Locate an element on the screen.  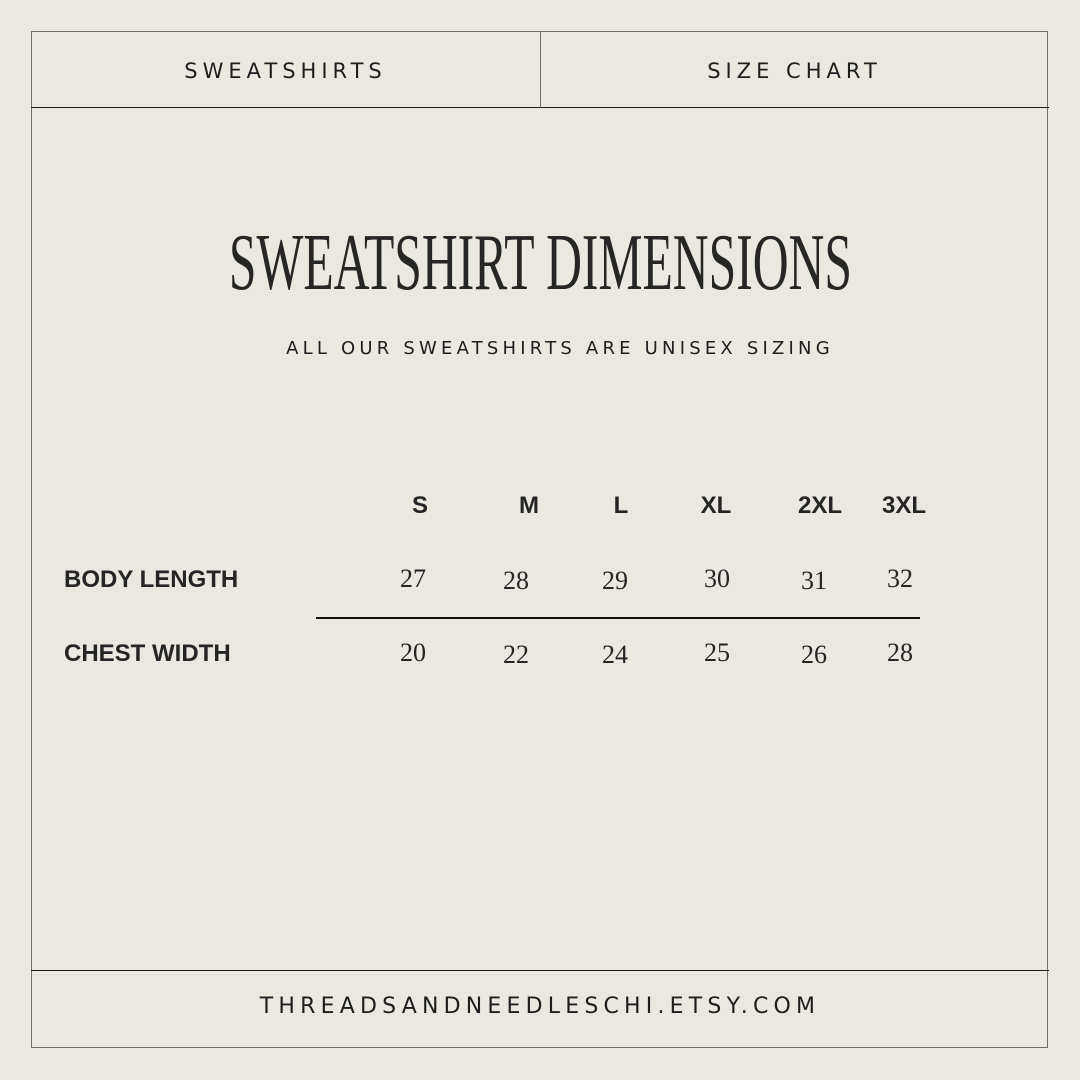
row-separator is located at coordinates (618, 618).